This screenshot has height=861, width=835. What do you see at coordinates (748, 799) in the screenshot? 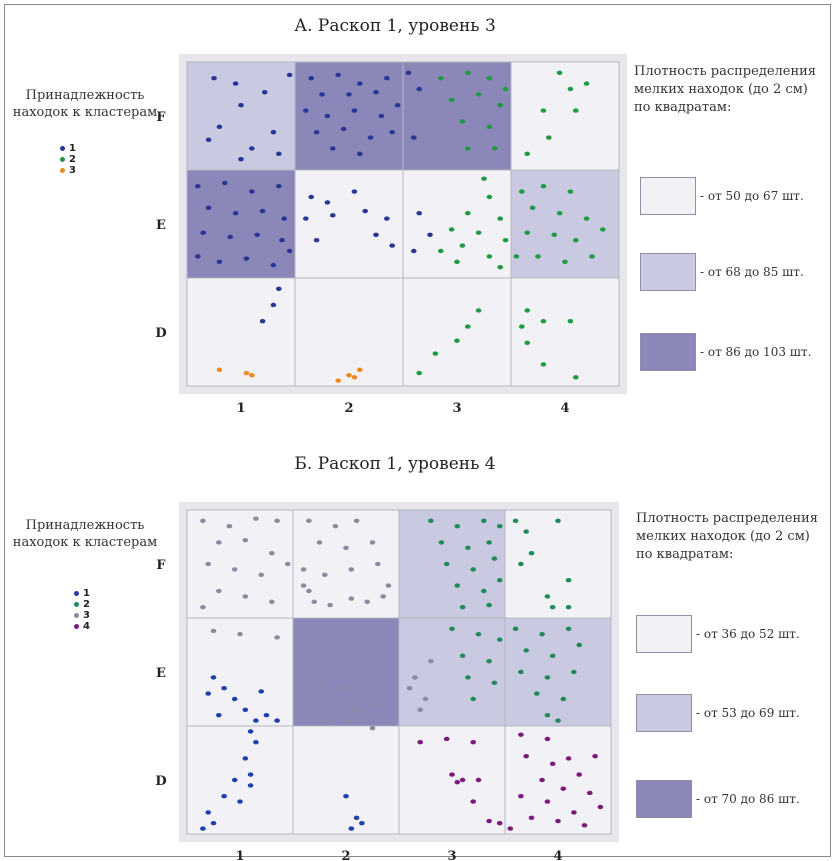
I see `density-legend-label: - от 70 до 86 шт.` at bounding box center [748, 799].